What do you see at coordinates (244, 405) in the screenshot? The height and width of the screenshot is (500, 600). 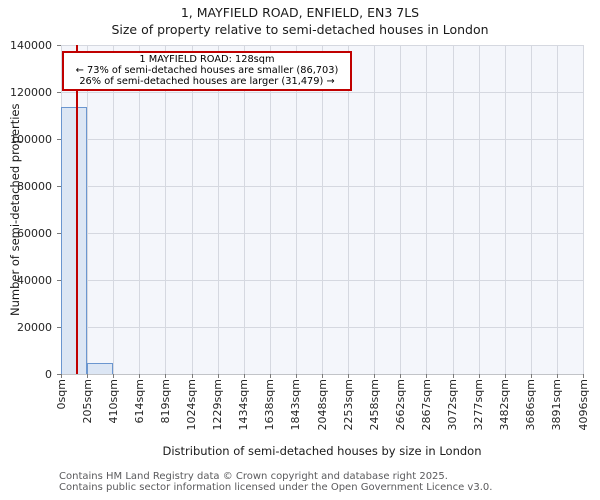 I see `x-tick-label: 1434sqm` at bounding box center [244, 405].